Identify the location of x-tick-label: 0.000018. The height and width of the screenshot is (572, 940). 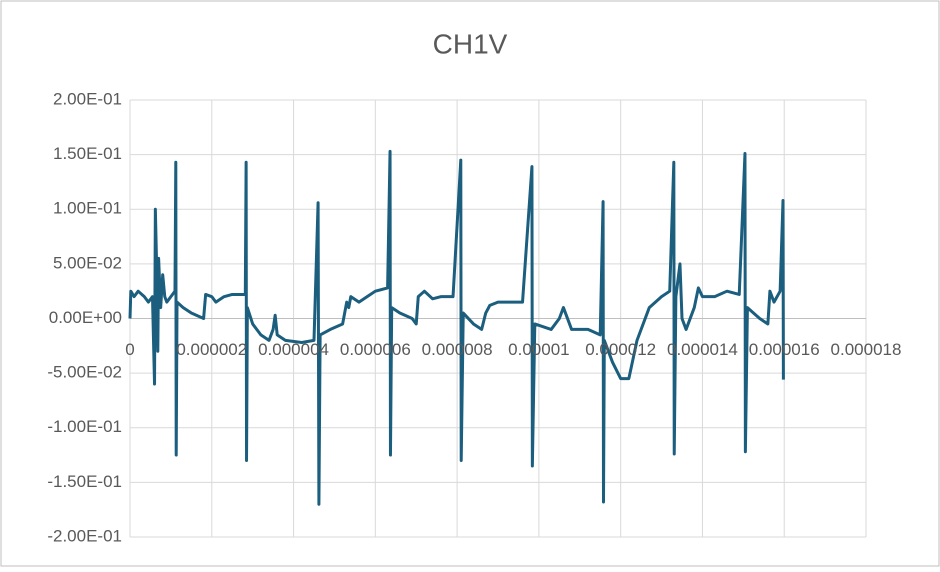
(866, 349).